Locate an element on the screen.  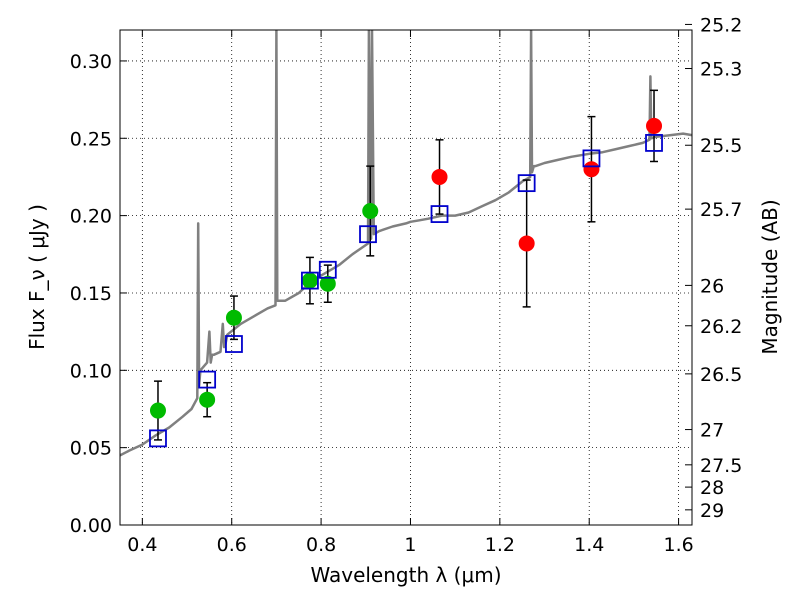
magnitude-tick-label: 25.7 is located at coordinates (721, 210).